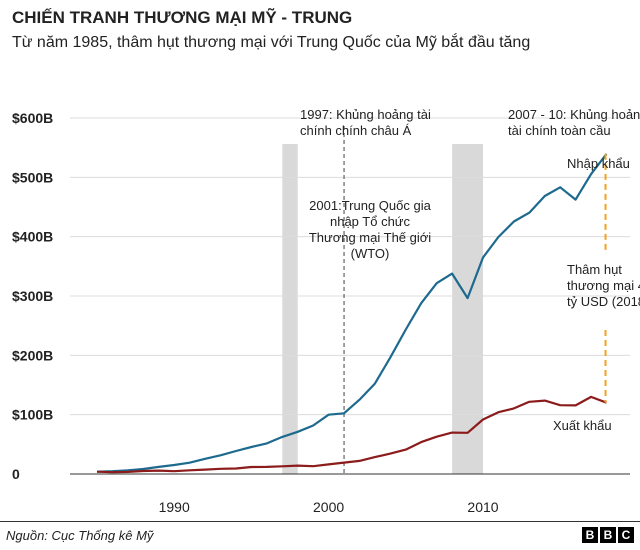 The width and height of the screenshot is (640, 550). What do you see at coordinates (356, 130) in the screenshot?
I see `ann-1997-line: chính chính châu Á` at bounding box center [356, 130].